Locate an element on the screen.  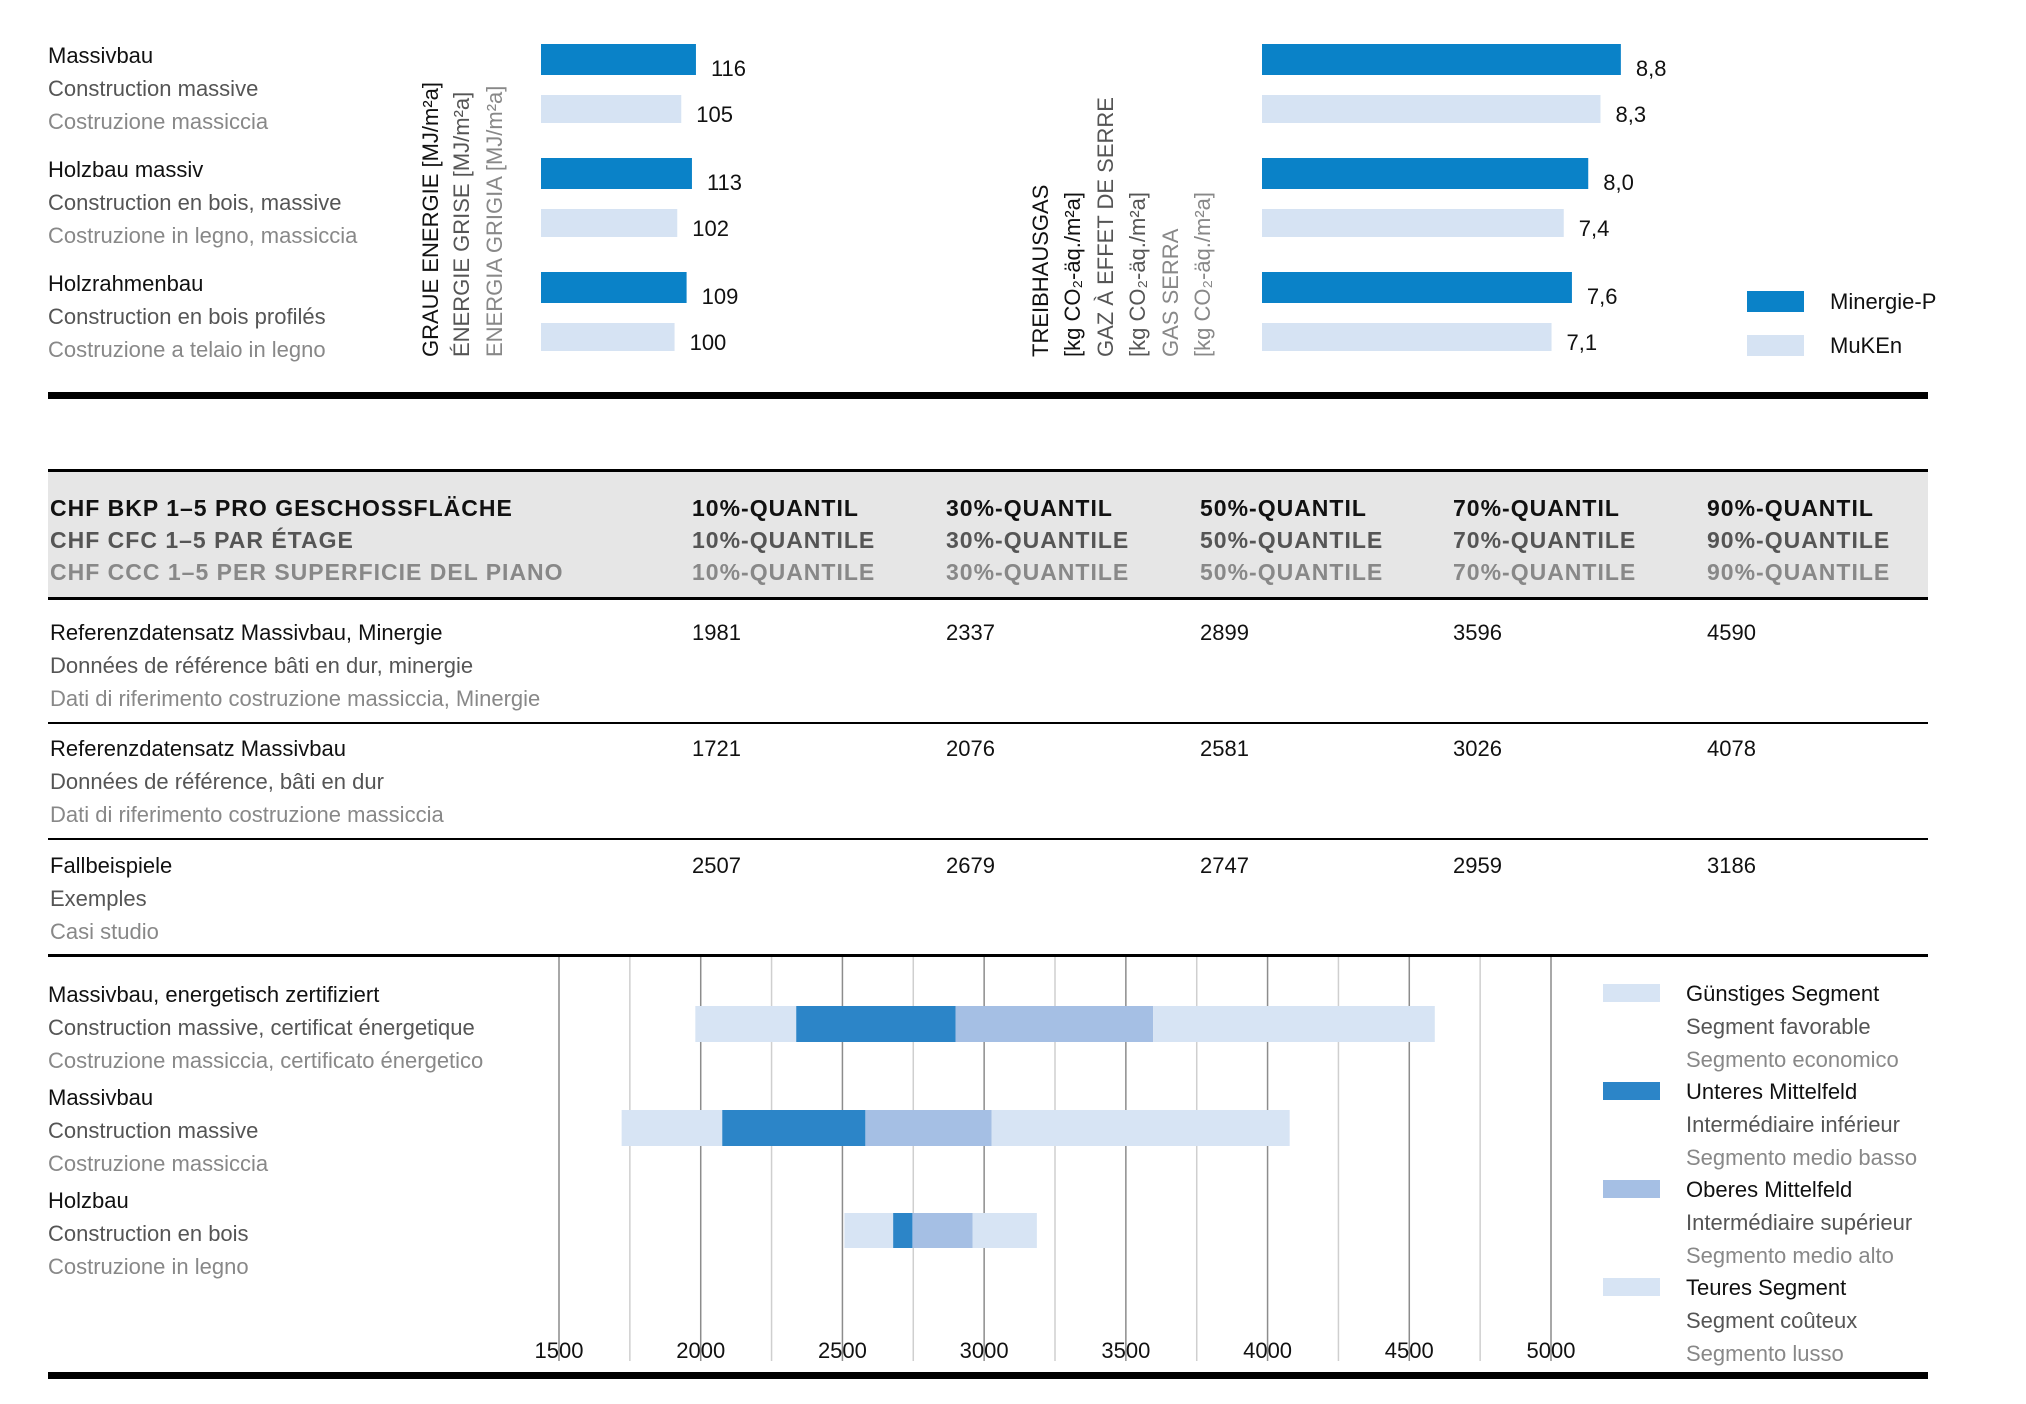
table-cell: 3596 is located at coordinates (1477, 632).